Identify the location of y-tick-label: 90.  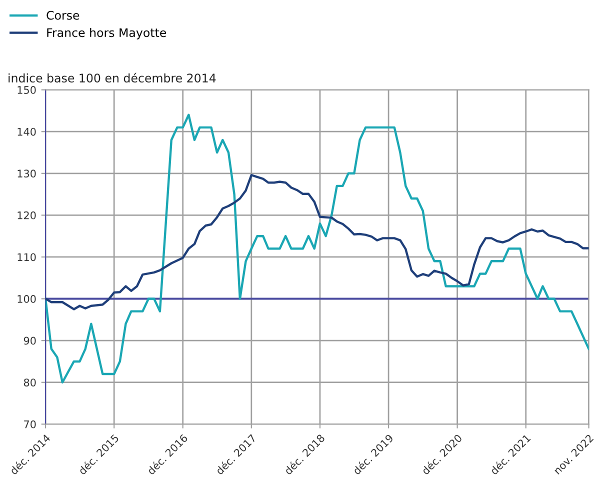
(30, 340).